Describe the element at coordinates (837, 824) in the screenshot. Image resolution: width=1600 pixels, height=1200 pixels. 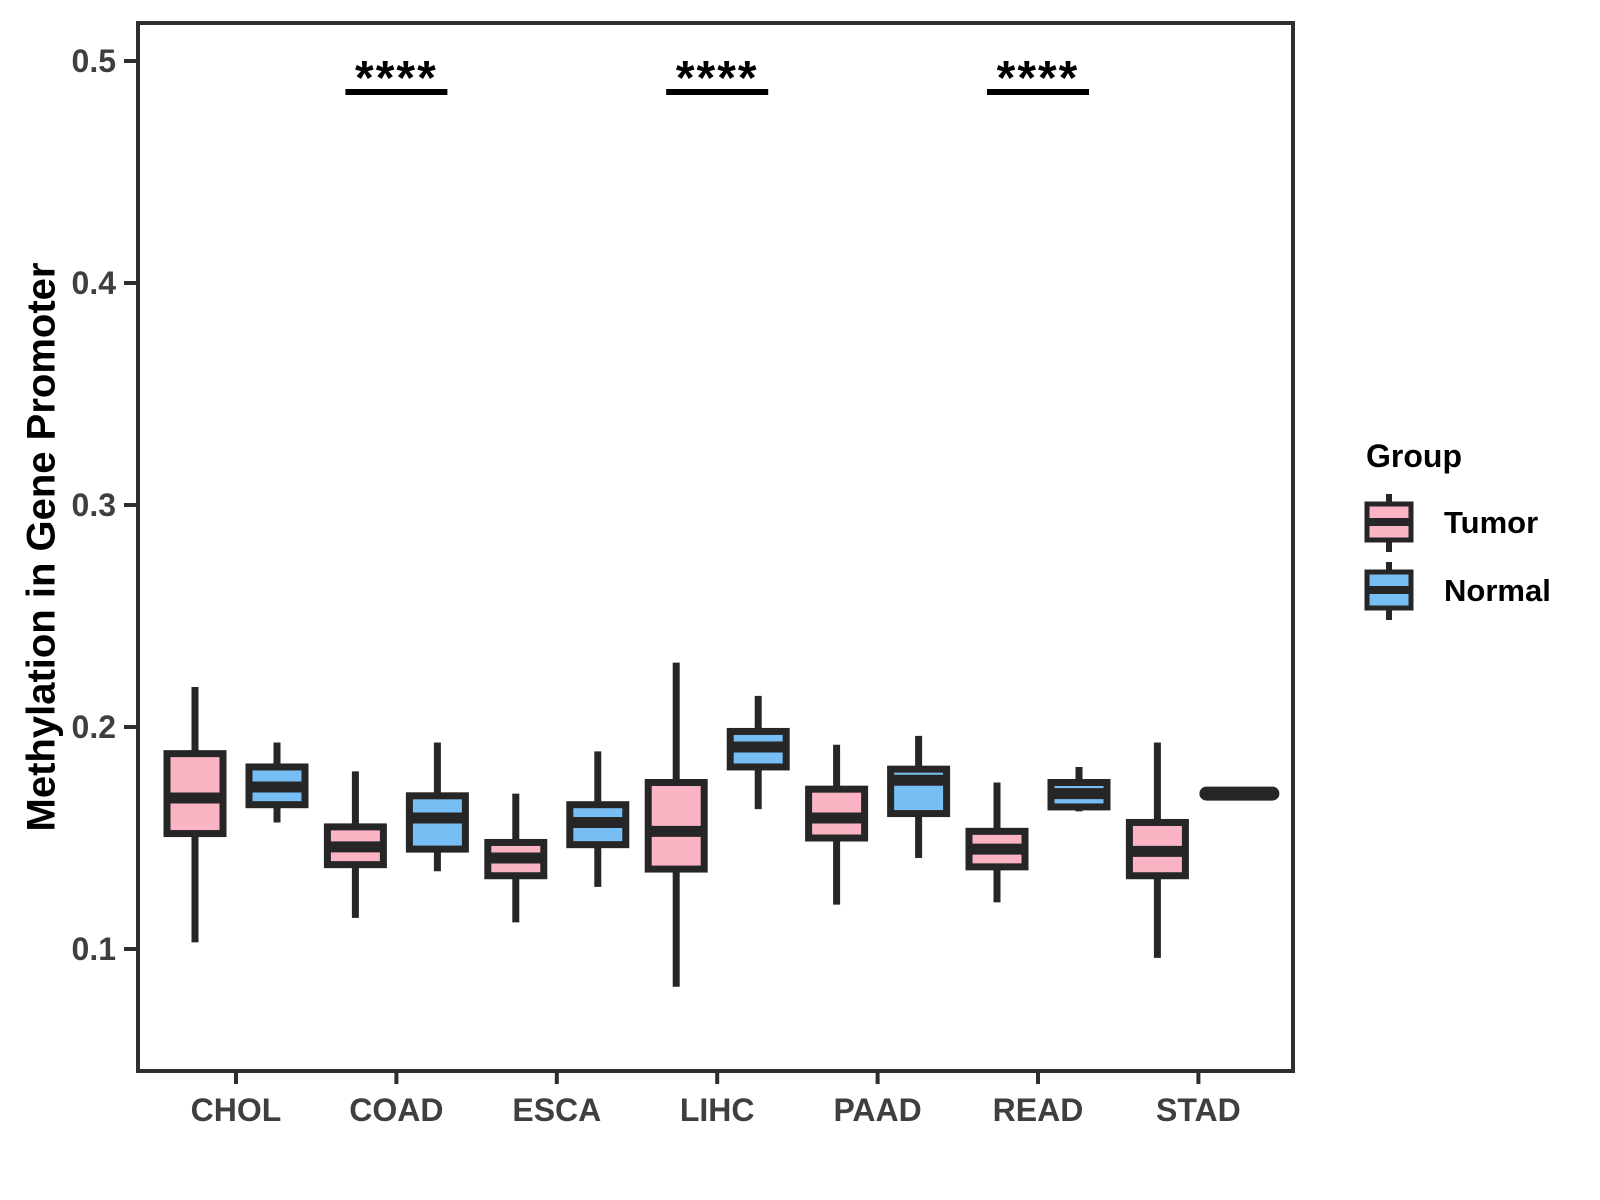
I see `boxplot-paad-tumor` at that location.